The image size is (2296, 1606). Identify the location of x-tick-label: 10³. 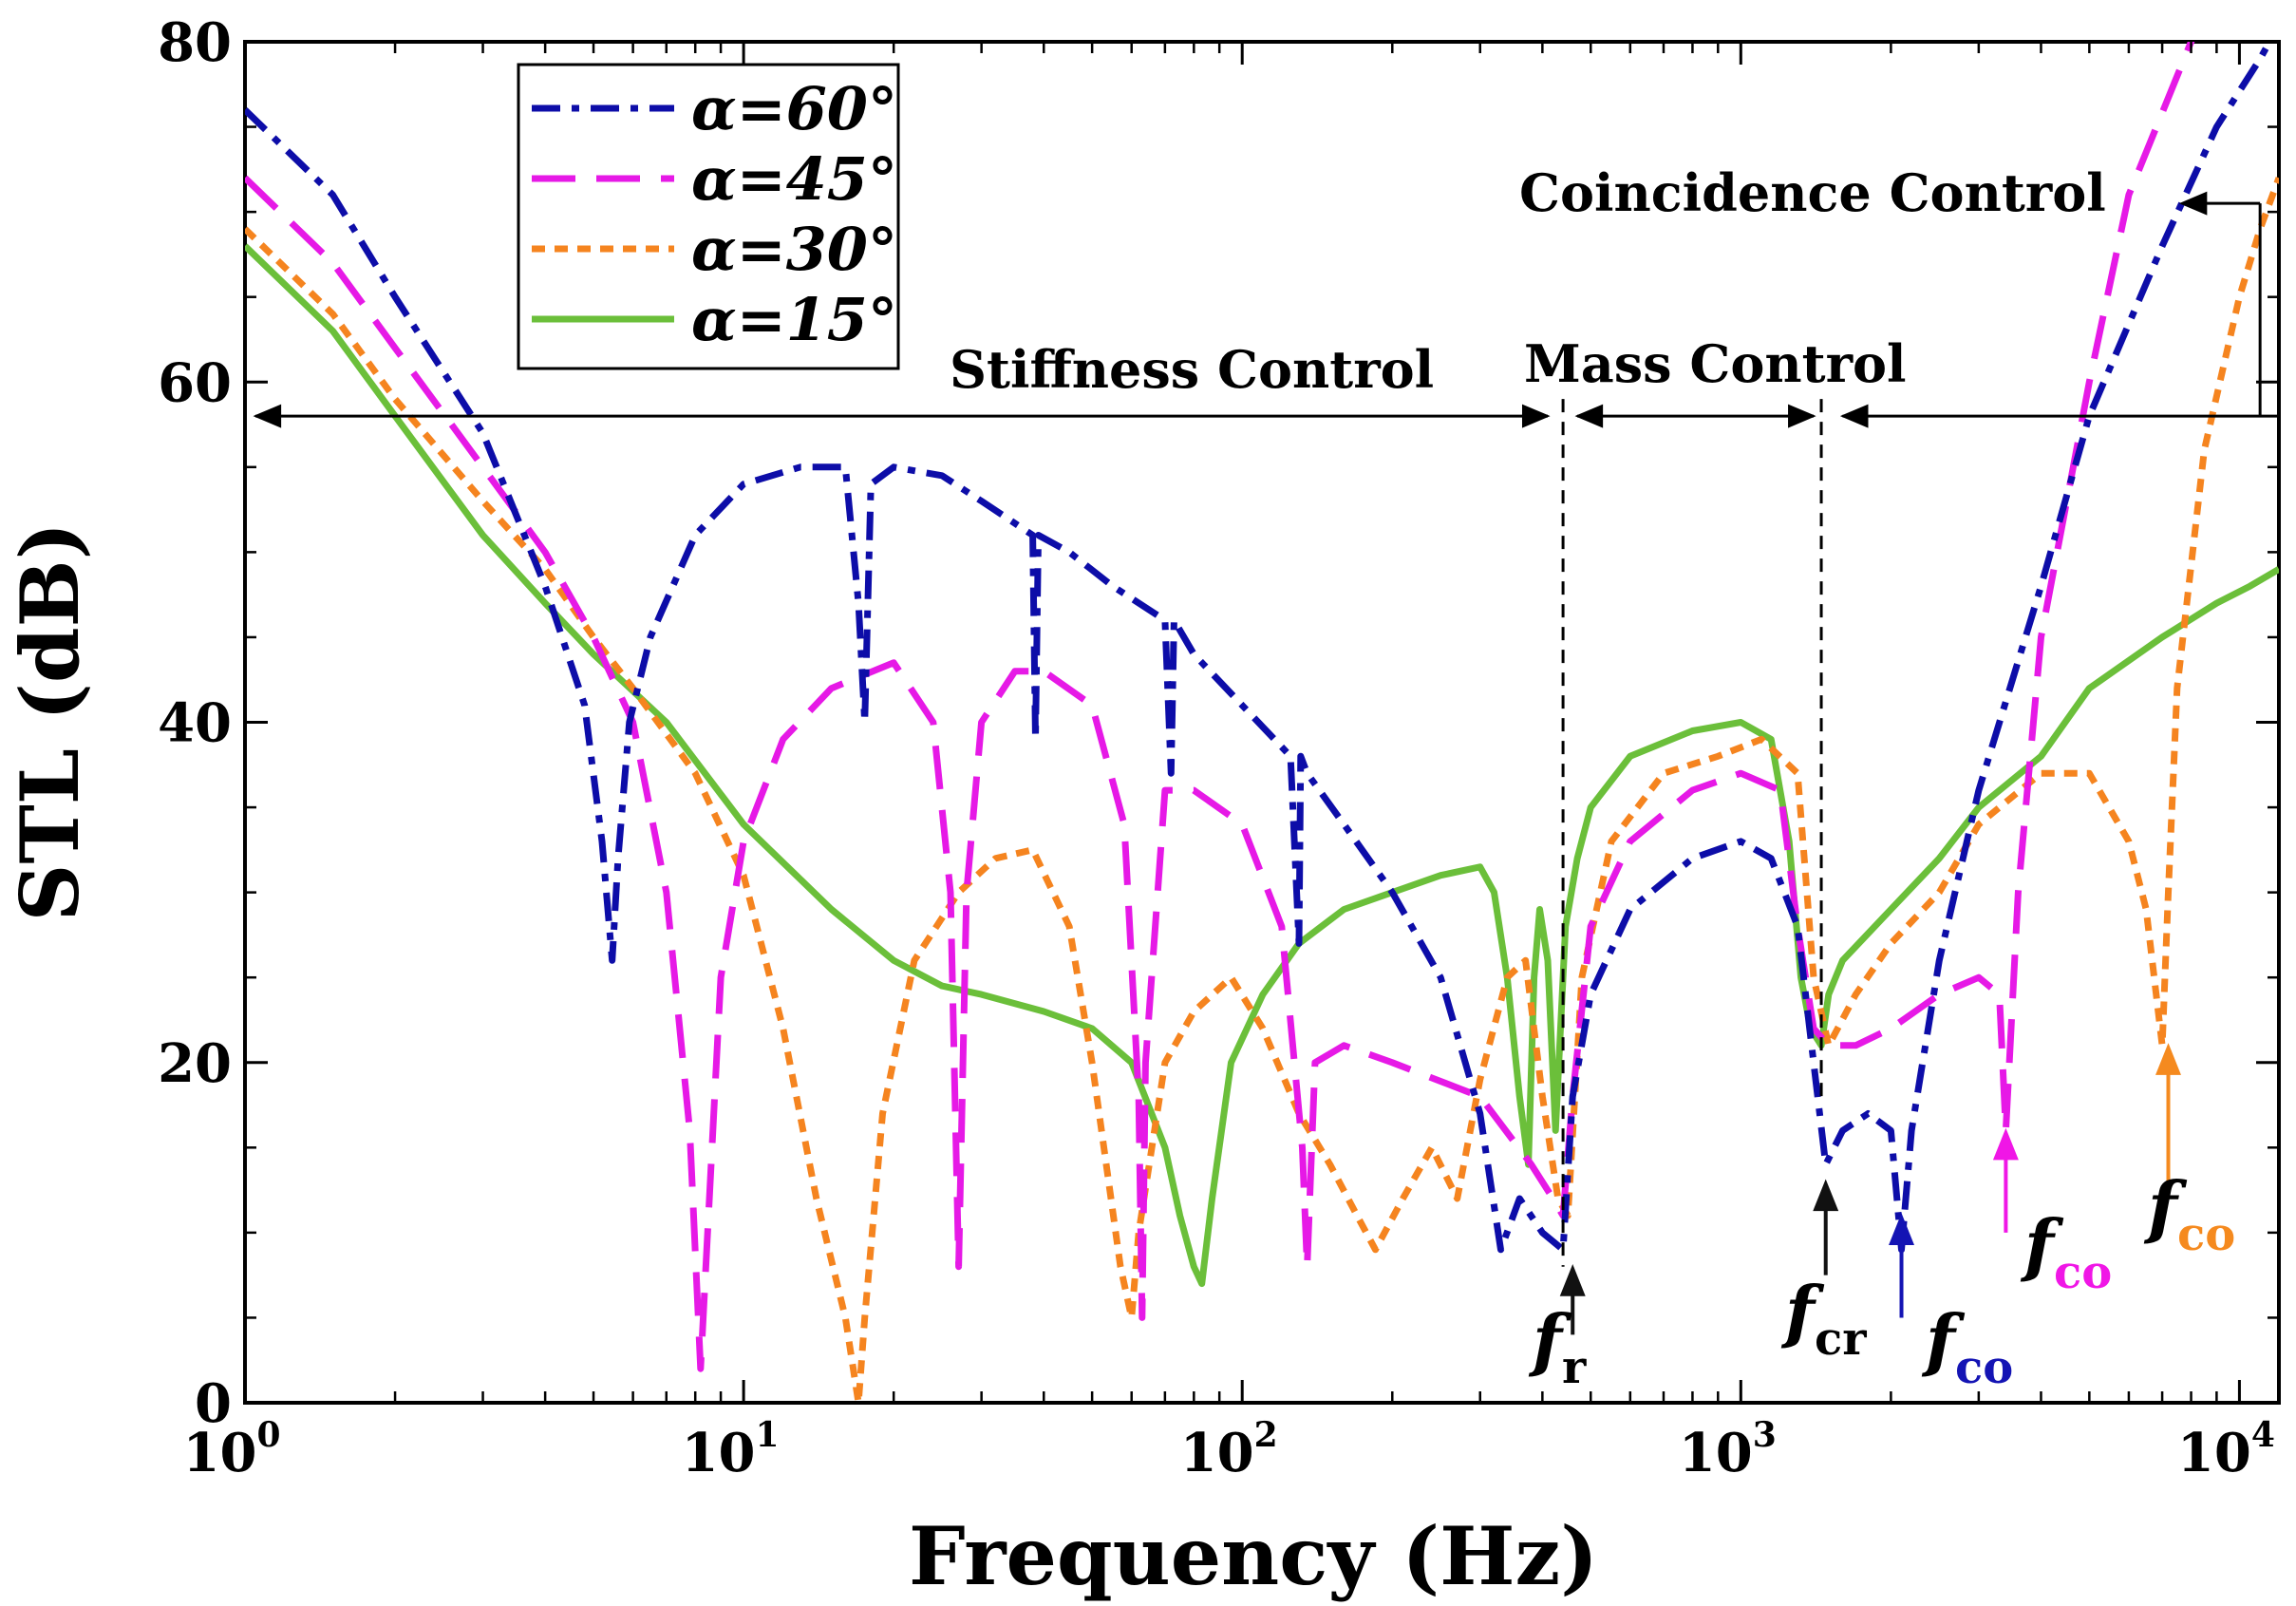
(1728, 1449).